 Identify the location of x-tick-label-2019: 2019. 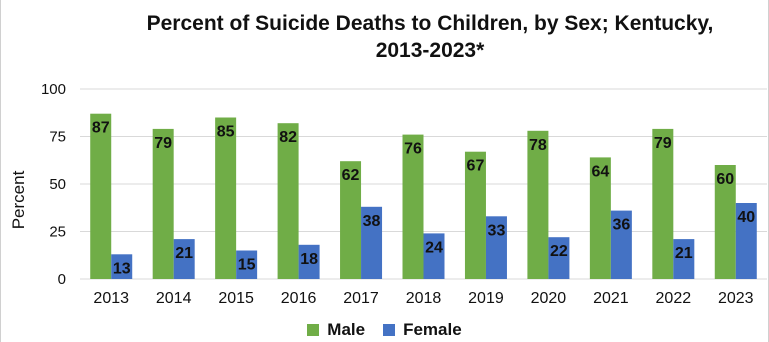
(486, 298).